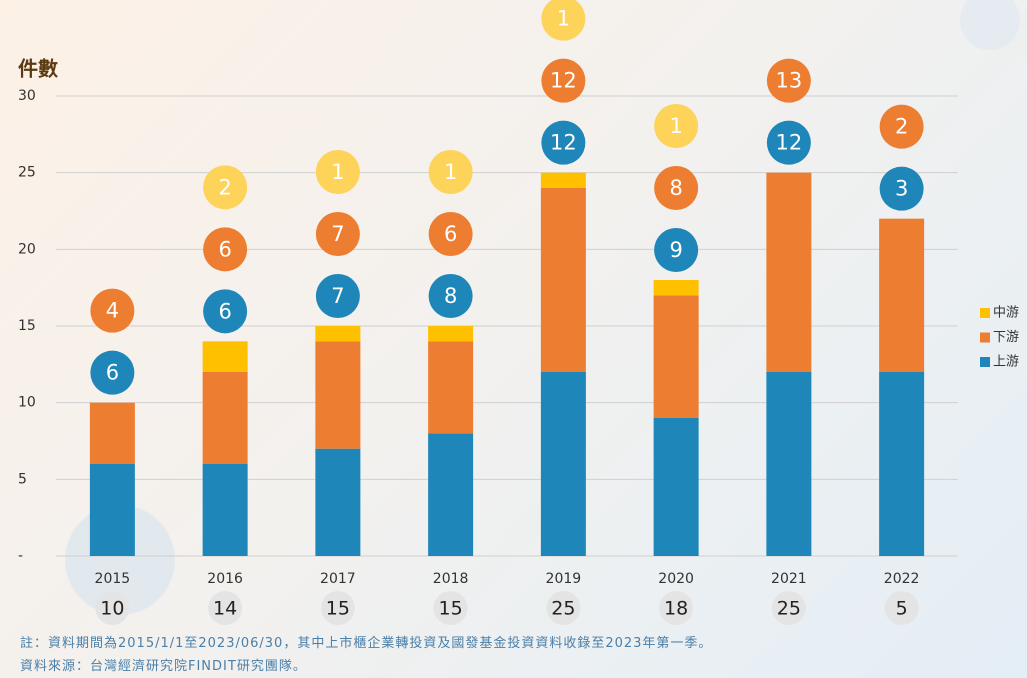 The width and height of the screenshot is (1027, 678). Describe the element at coordinates (789, 579) in the screenshot. I see `x-tick-label: 2021` at that location.